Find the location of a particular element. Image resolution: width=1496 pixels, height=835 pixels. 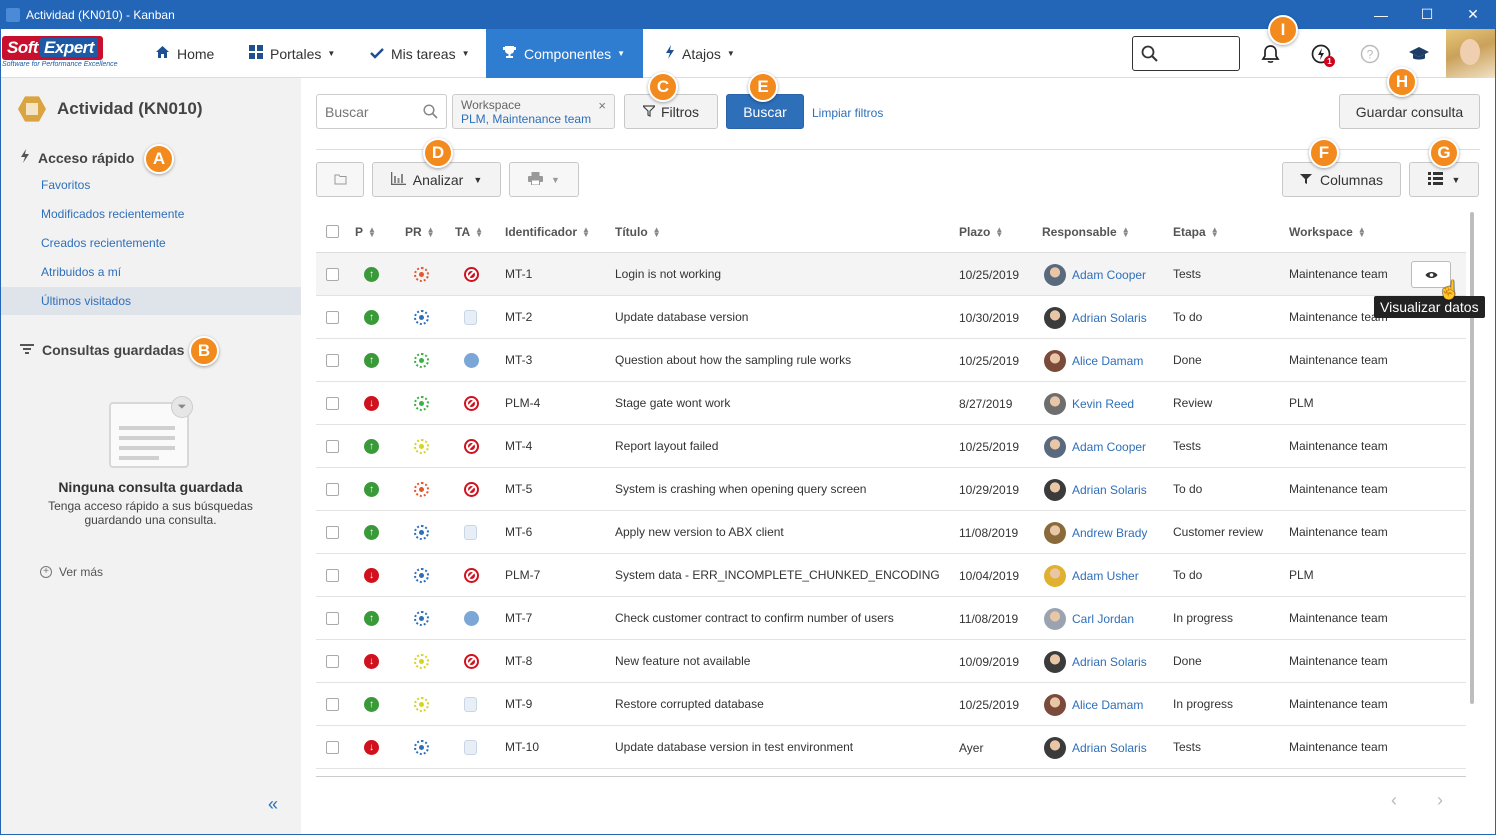

print-button: ▼ is located at coordinates (544, 179).